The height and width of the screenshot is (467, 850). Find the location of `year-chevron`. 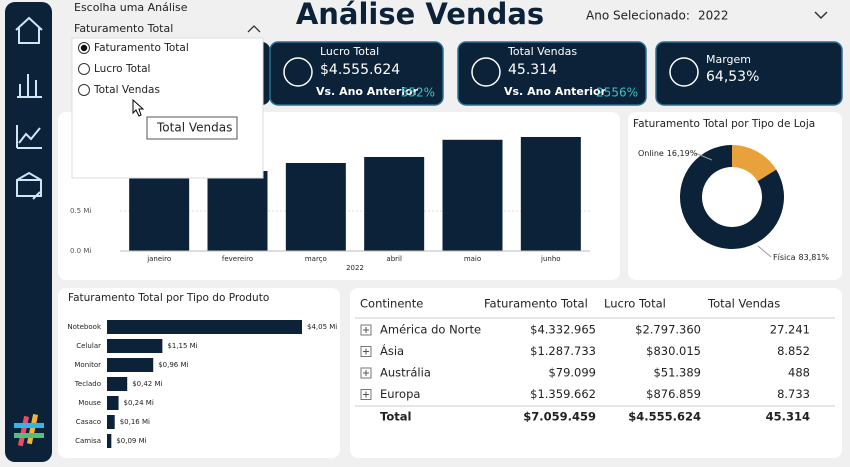

year-chevron is located at coordinates (821, 15).